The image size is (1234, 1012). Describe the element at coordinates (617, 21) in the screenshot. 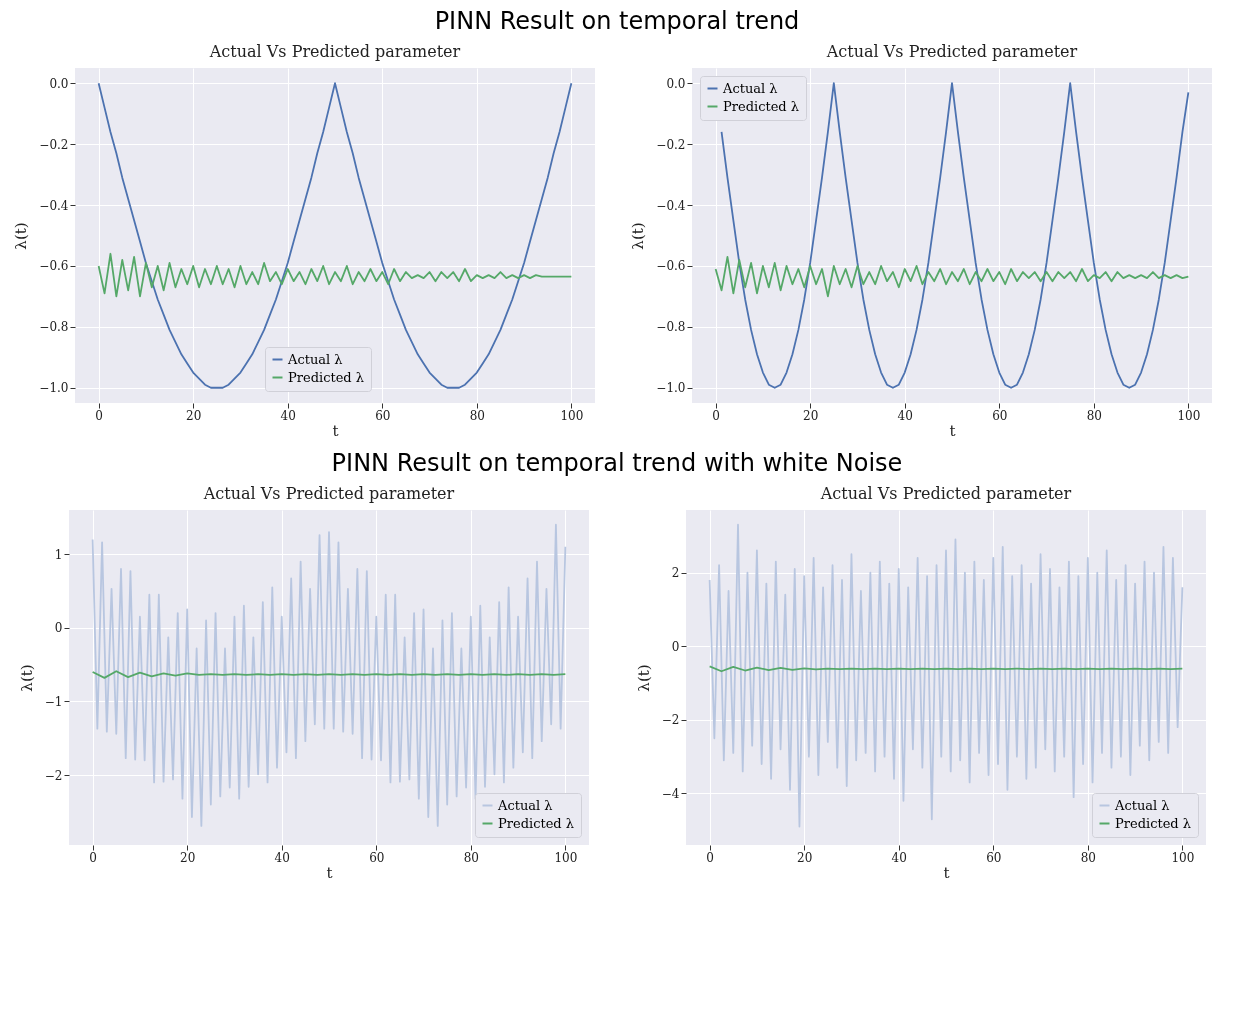

I see `text: PINN Result on temporal trend` at that location.